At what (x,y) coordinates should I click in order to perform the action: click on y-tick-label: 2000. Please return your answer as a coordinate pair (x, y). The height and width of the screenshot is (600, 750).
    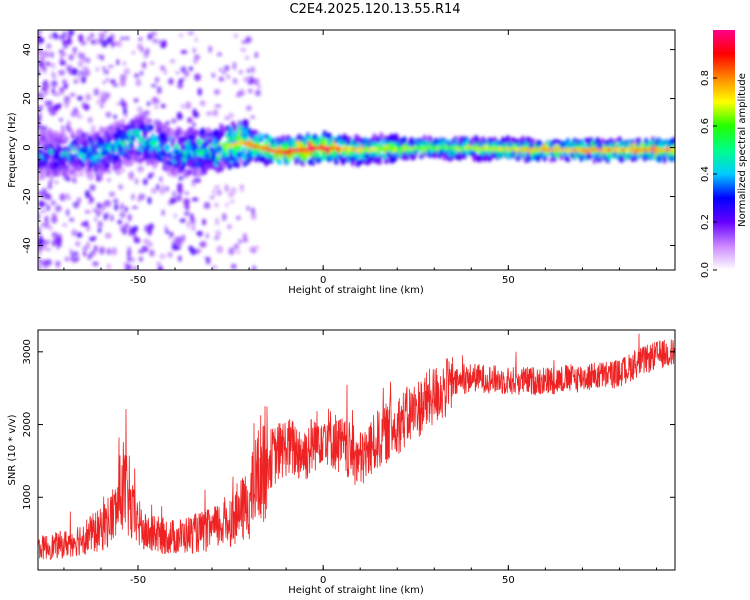
    Looking at the image, I should click on (27, 424).